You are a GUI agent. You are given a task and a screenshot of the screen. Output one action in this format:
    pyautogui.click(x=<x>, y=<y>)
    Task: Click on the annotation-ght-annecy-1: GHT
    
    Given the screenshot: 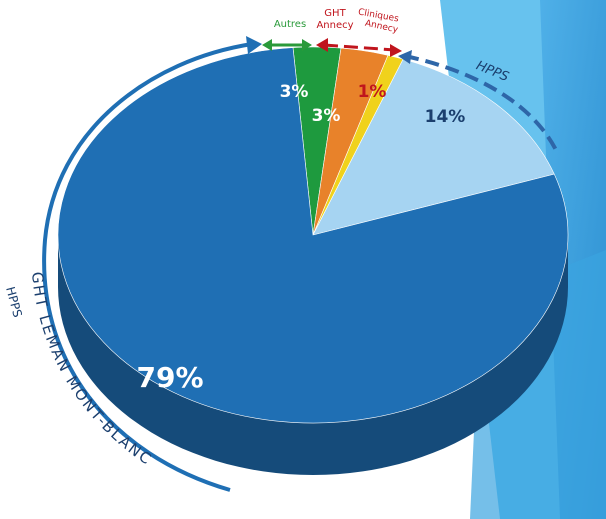 What is the action you would take?
    pyautogui.click(x=335, y=13)
    